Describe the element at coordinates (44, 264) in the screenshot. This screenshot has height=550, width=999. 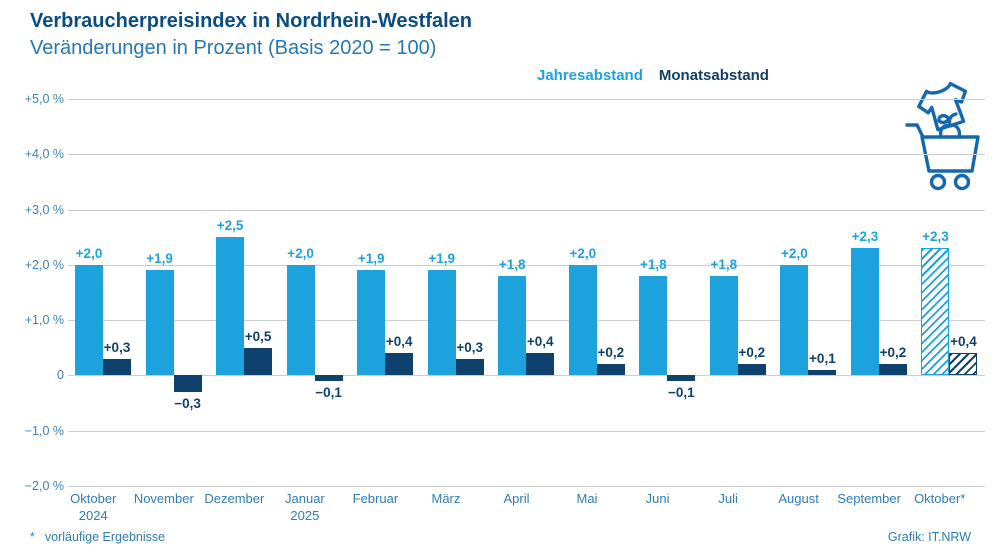
I see `y-axis-tick-label: +2,0 %` at that location.